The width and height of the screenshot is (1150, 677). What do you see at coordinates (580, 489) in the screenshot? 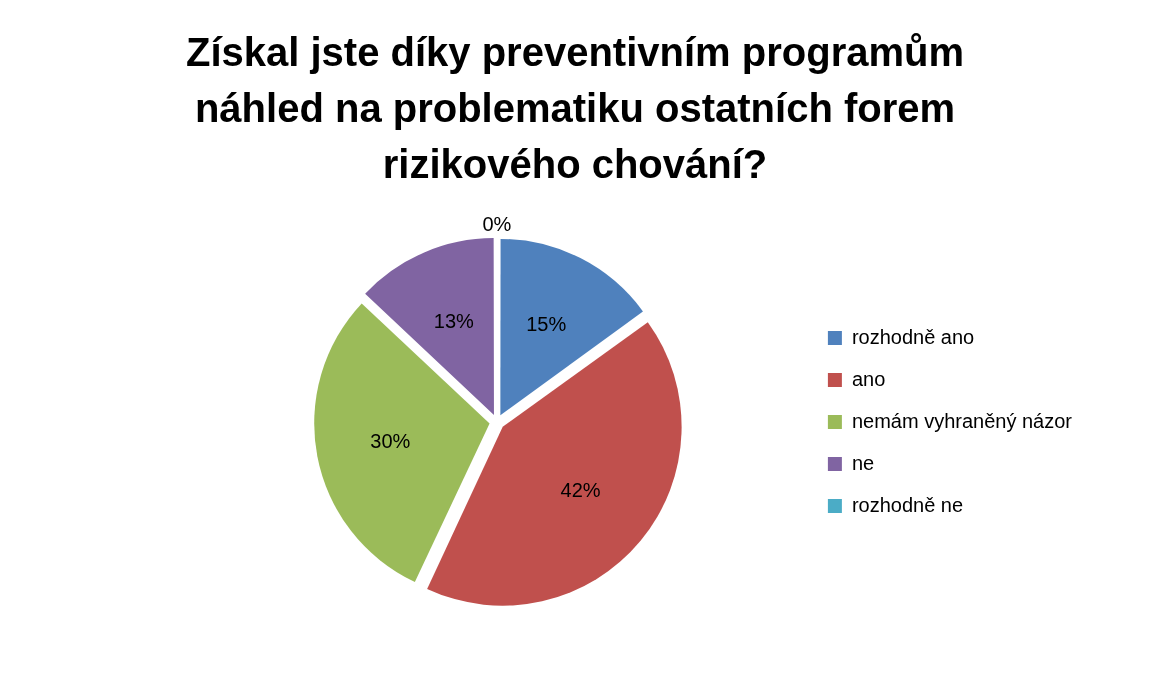
I see `data-label: 42%` at bounding box center [580, 489].